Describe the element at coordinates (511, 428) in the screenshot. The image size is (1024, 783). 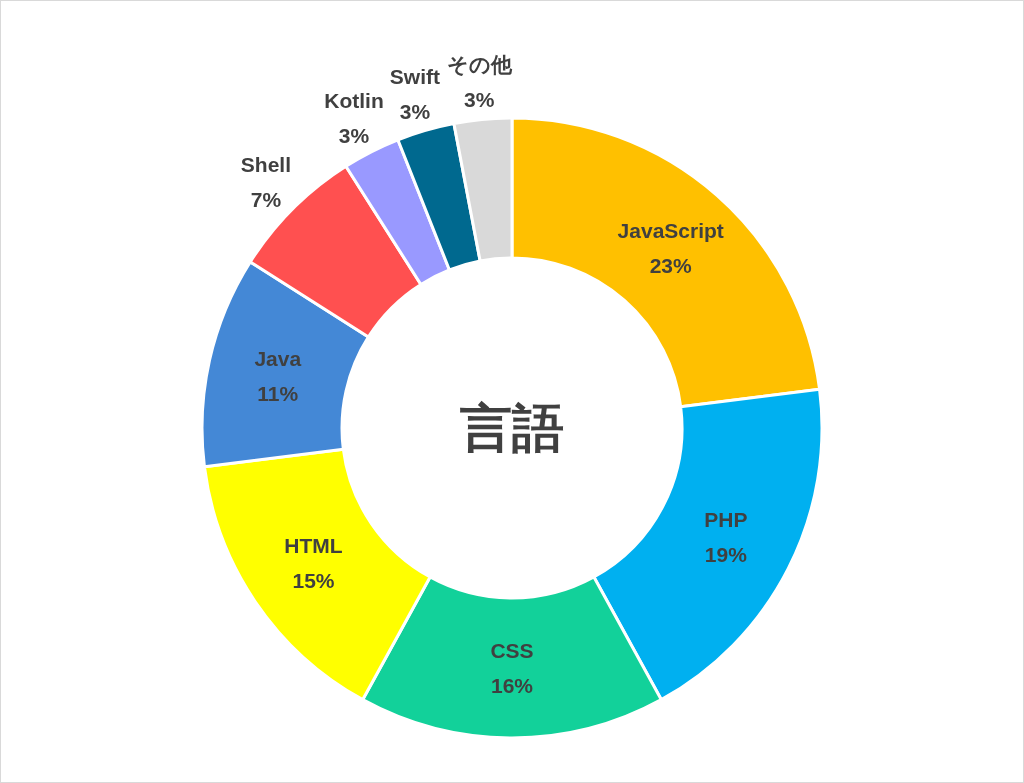
I see `text: 言語` at that location.